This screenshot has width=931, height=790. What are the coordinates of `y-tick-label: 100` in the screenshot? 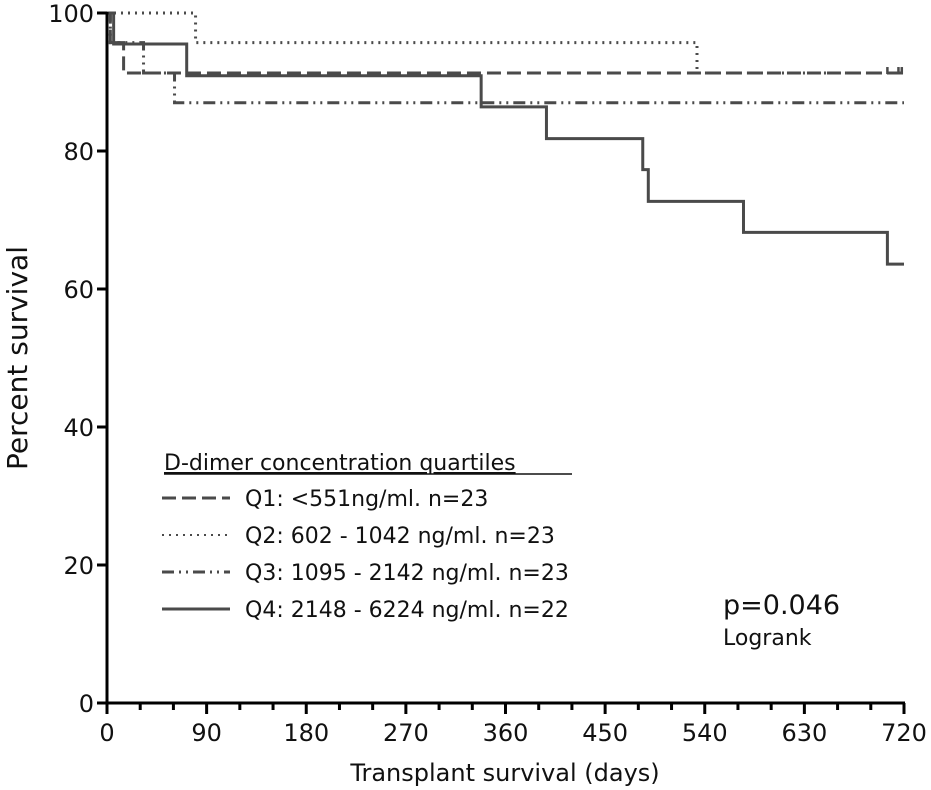 It's located at (71, 14).